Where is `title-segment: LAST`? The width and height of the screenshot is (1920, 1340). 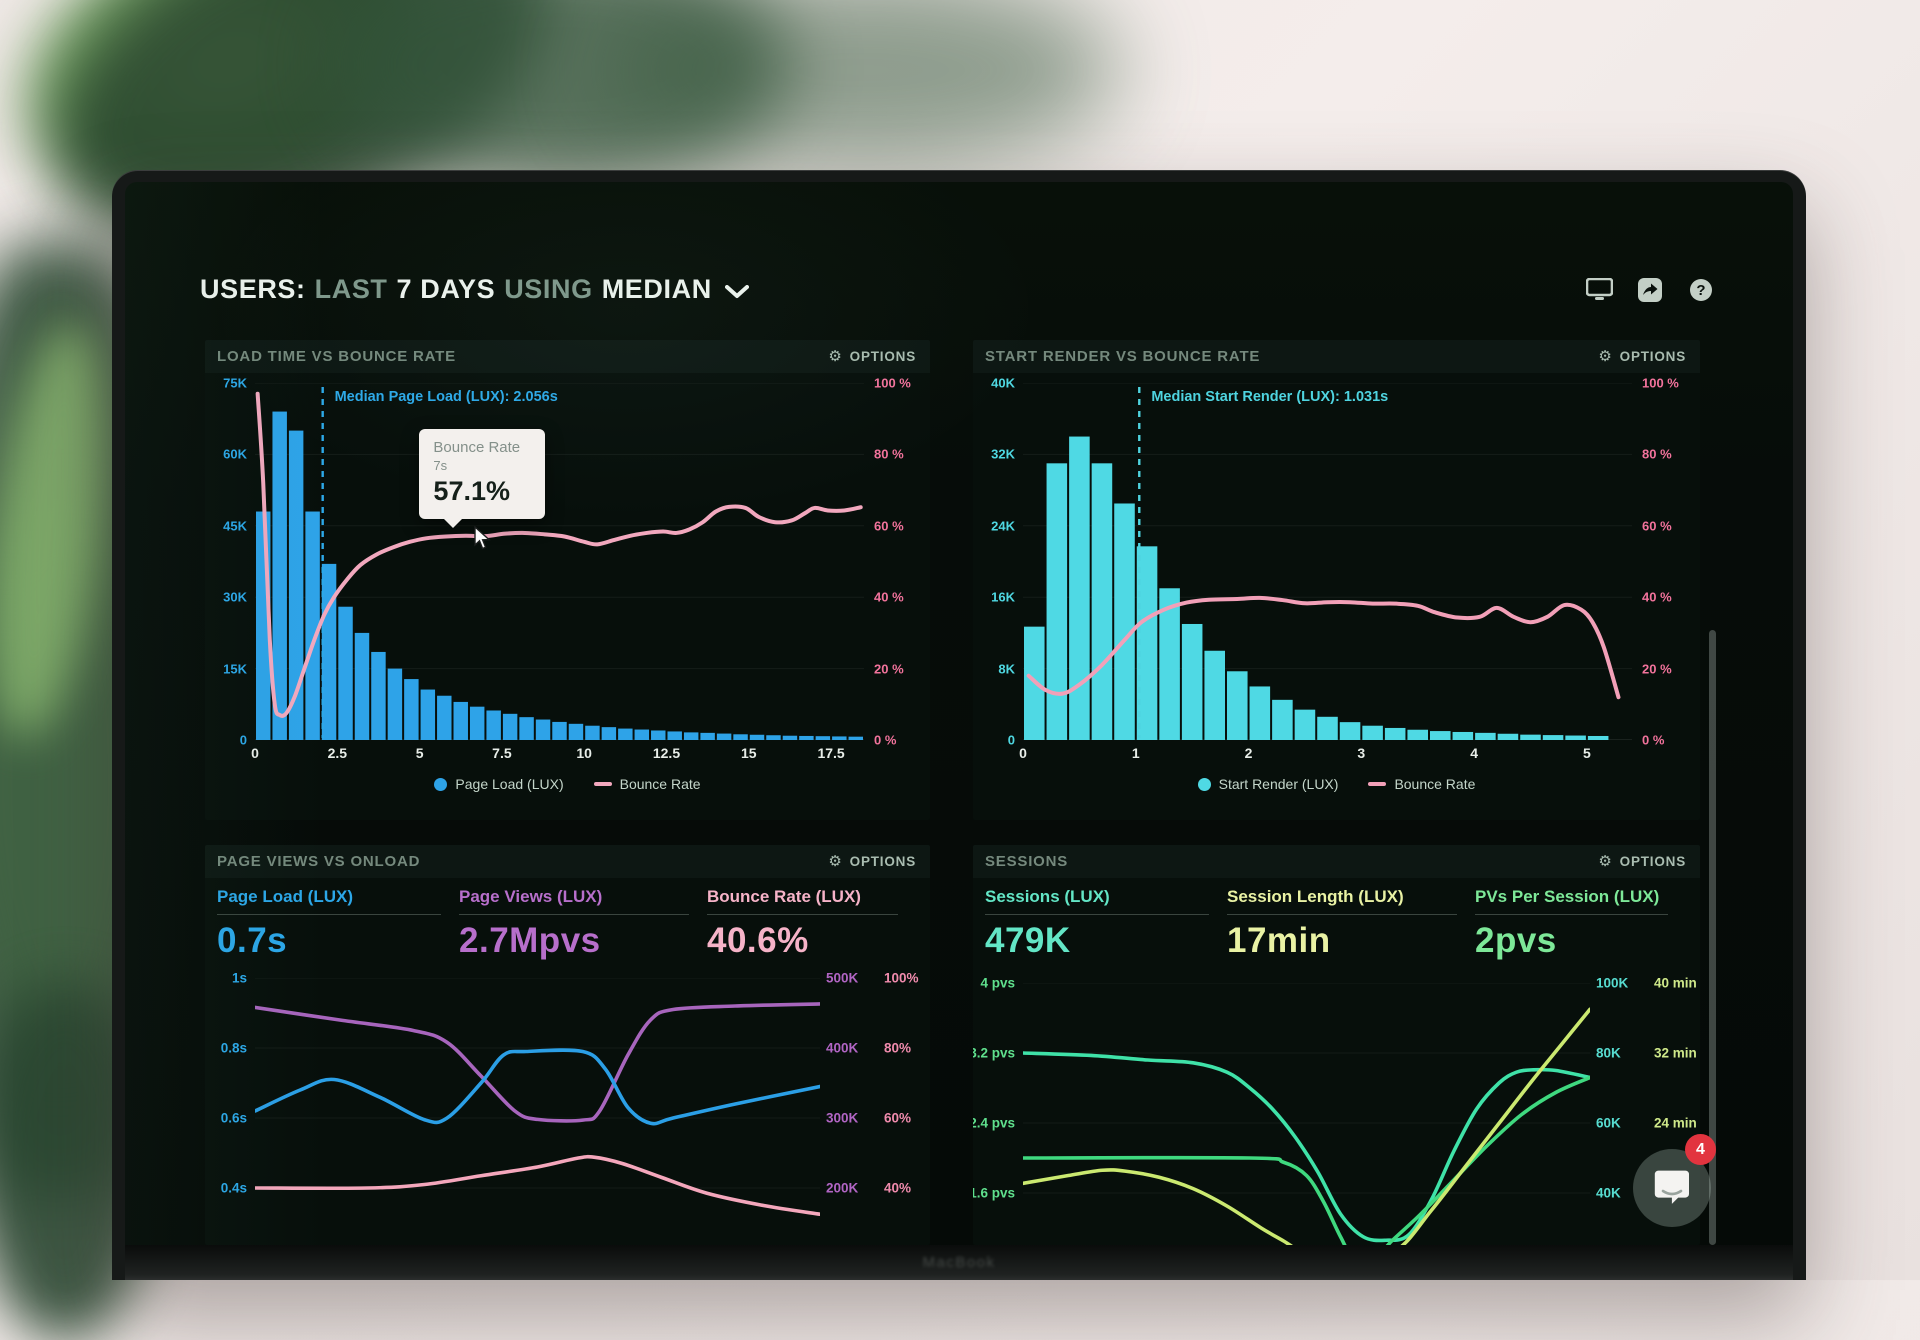 title-segment: LAST is located at coordinates (351, 289).